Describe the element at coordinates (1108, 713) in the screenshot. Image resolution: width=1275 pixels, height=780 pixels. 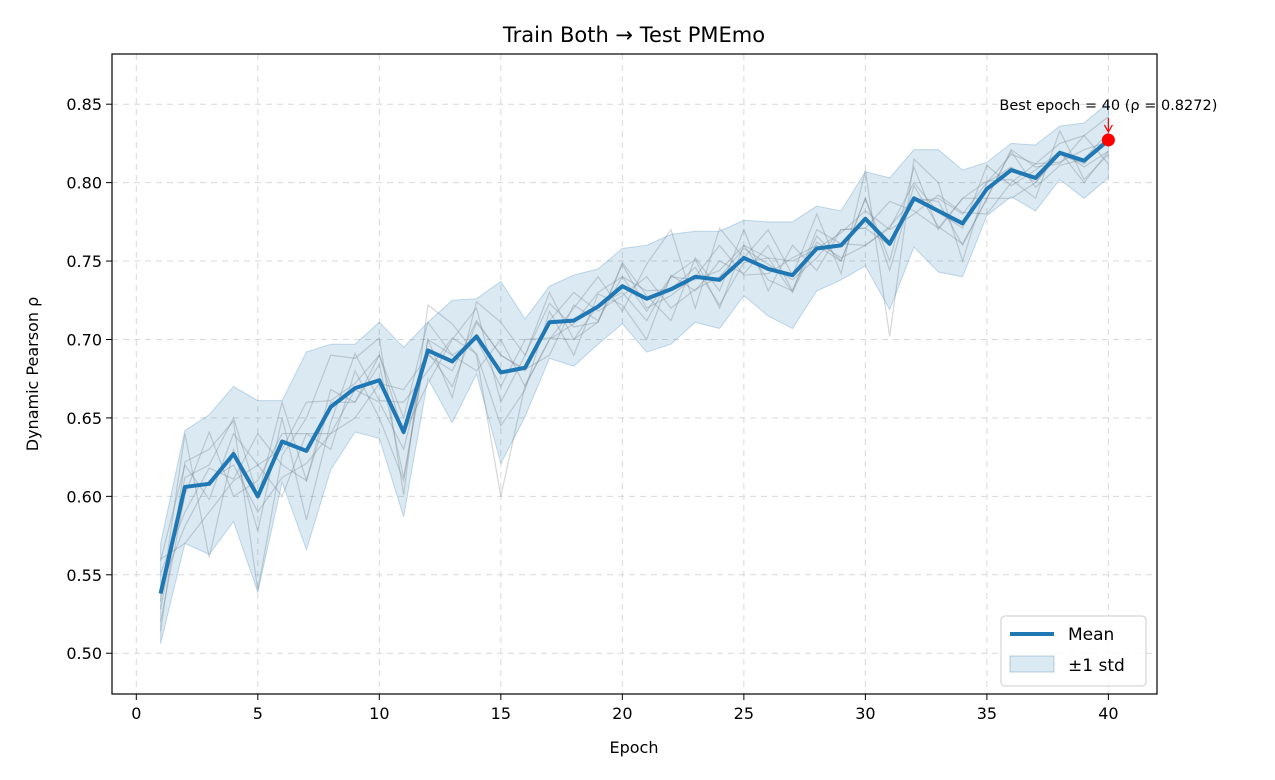
I see `x-tick-label: 40` at that location.